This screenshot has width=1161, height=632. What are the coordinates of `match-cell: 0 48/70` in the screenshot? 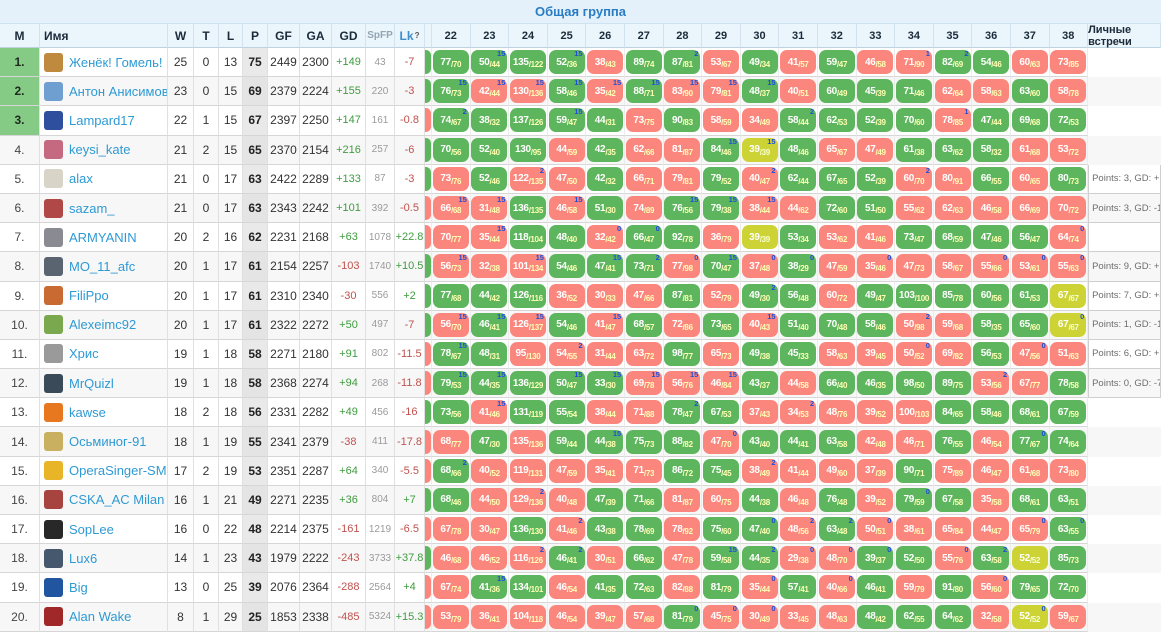 It's located at (836, 558).